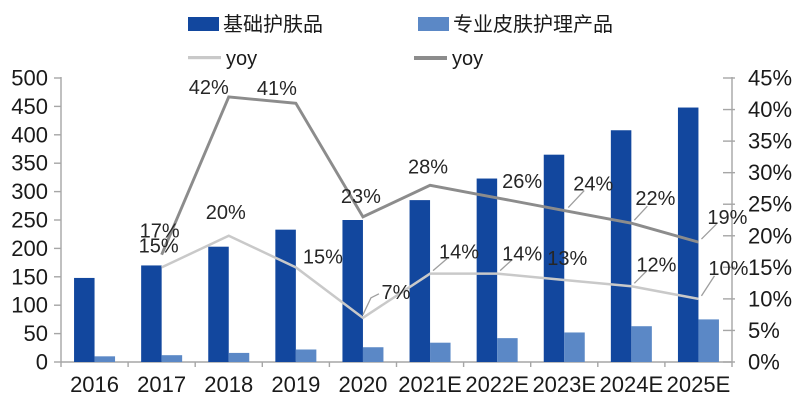 This screenshot has width=801, height=414. What do you see at coordinates (728, 269) in the screenshot?
I see `data-label-yoy: 10%` at bounding box center [728, 269].